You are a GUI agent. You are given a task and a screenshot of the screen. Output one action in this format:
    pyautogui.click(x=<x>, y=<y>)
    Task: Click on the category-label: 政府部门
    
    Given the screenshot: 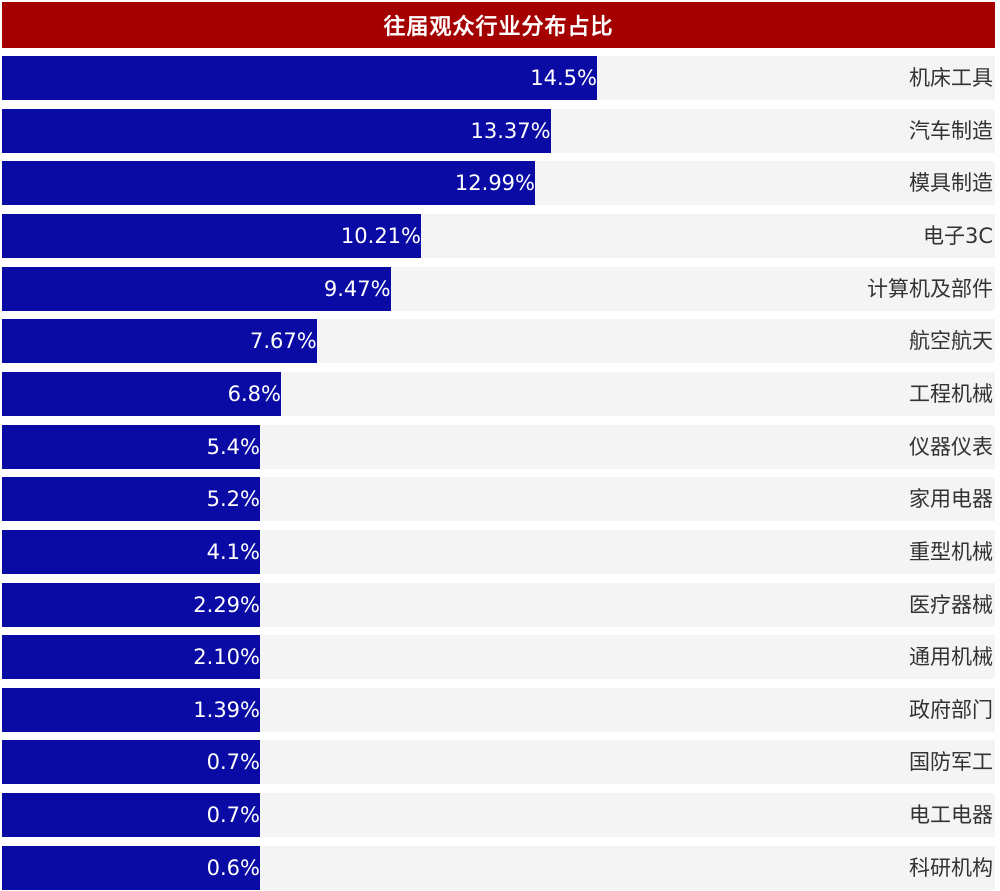 What is the action you would take?
    pyautogui.click(x=951, y=709)
    